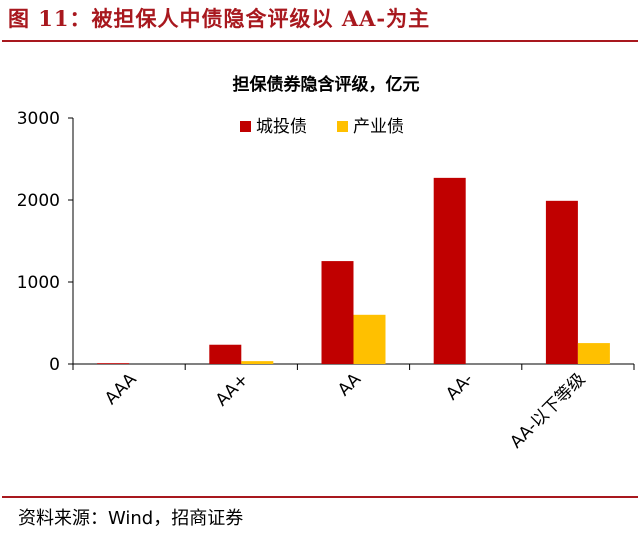  I want to click on y-tick-label: 2000, so click(38, 201).